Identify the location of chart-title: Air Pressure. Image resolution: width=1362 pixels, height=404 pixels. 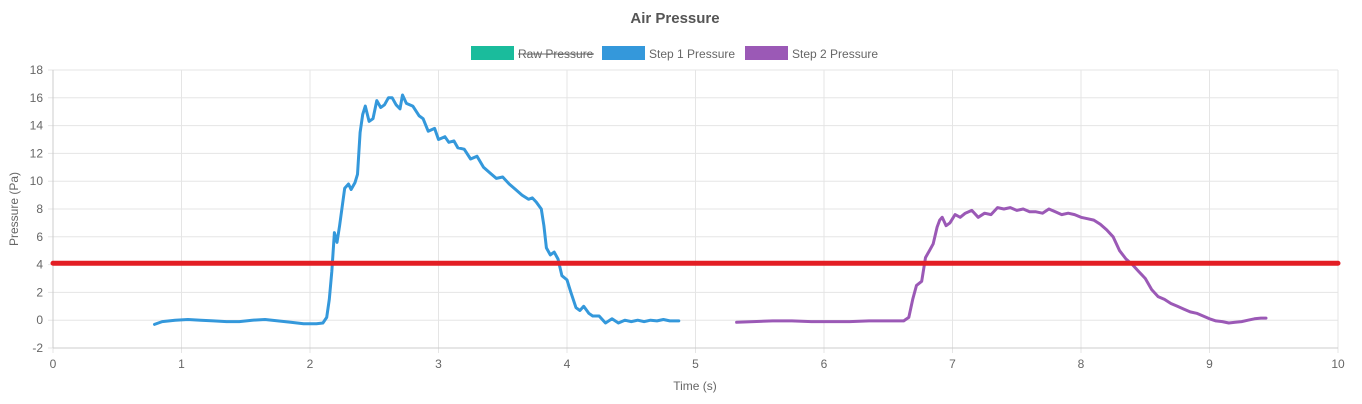
(674, 18).